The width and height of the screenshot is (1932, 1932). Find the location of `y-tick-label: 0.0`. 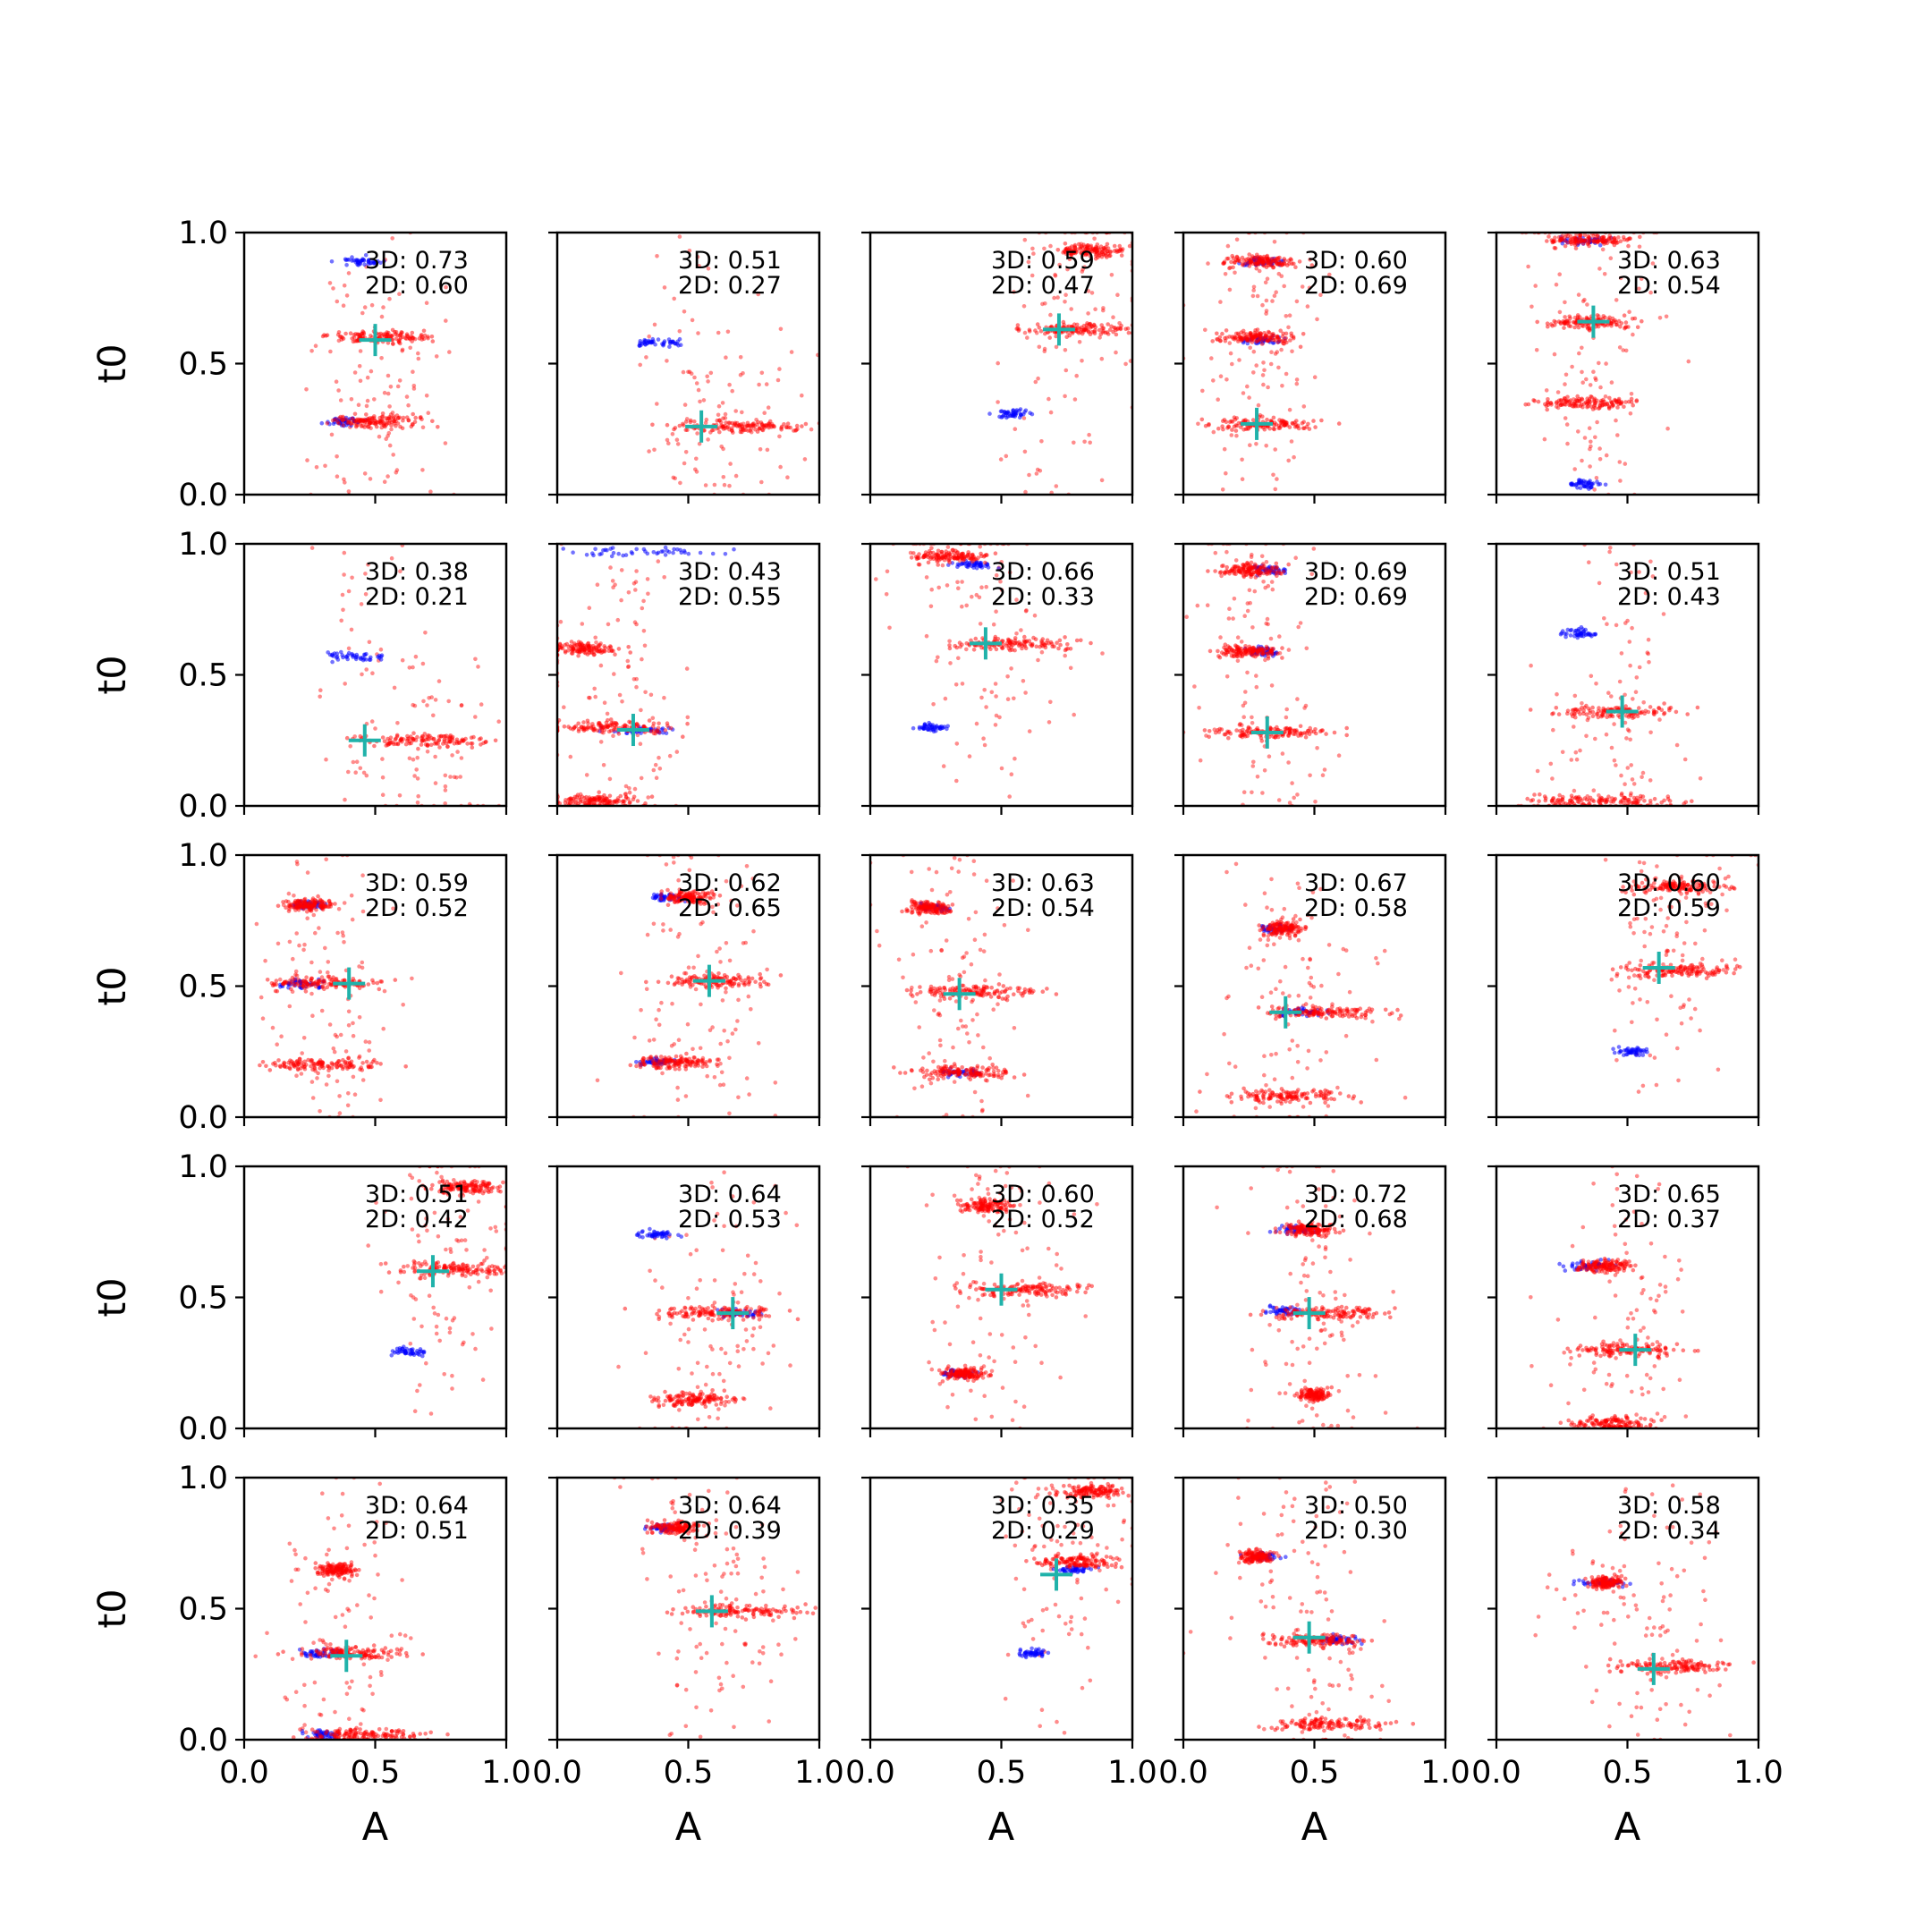

y-tick-label: 0.0 is located at coordinates (203, 495).